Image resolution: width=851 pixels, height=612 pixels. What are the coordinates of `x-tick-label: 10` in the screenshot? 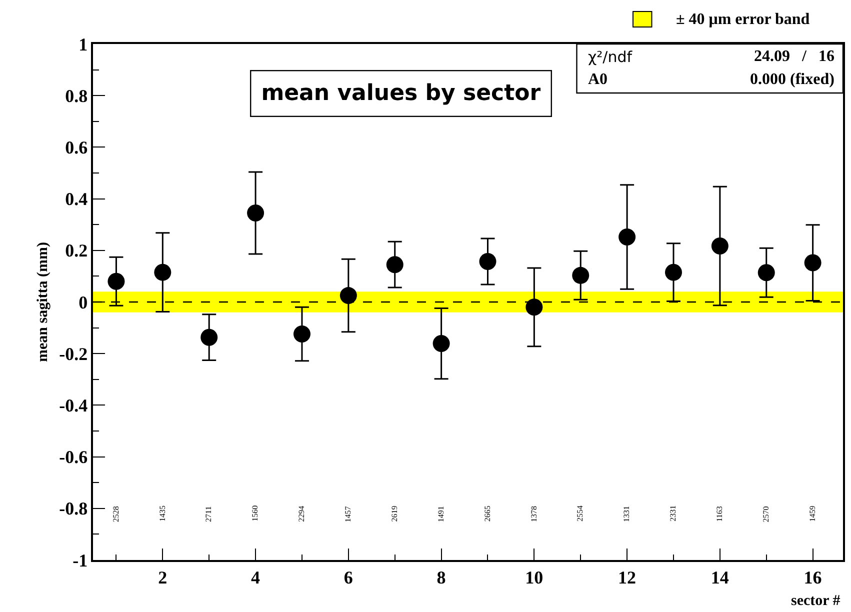 It's located at (534, 577).